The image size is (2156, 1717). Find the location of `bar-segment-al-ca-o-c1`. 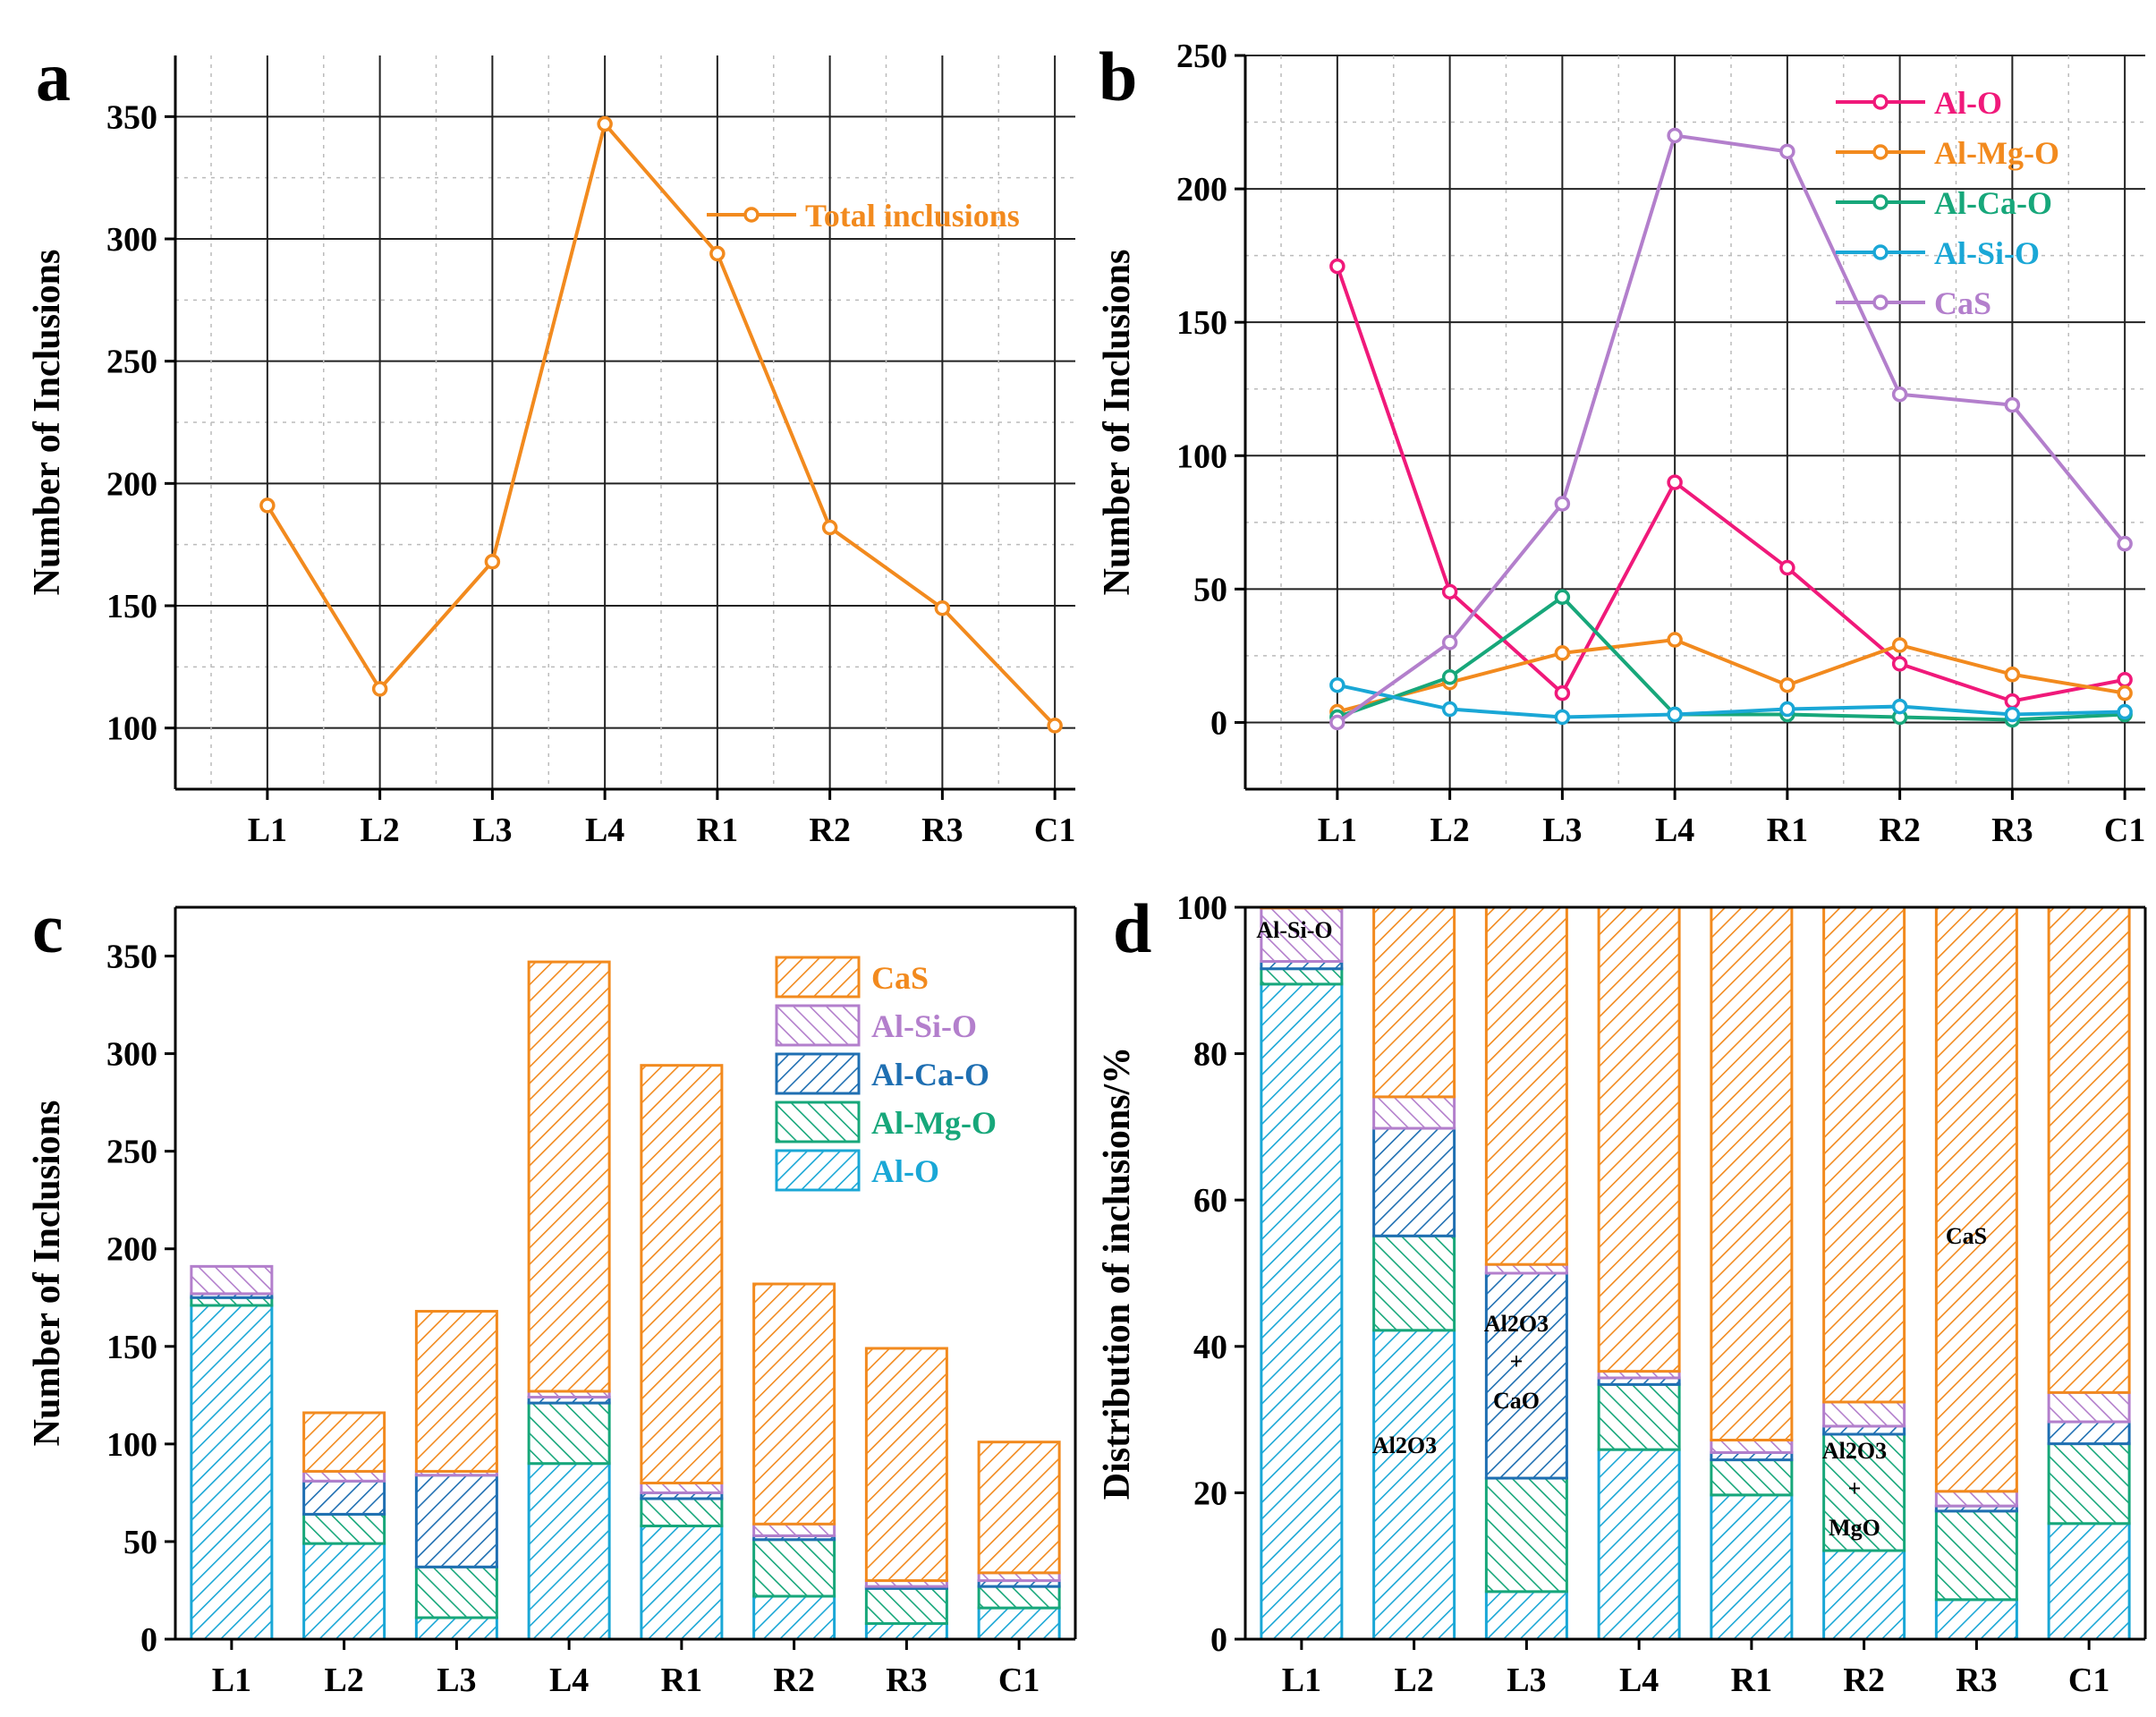

bar-segment-al-ca-o-c1 is located at coordinates (2089, 1433).